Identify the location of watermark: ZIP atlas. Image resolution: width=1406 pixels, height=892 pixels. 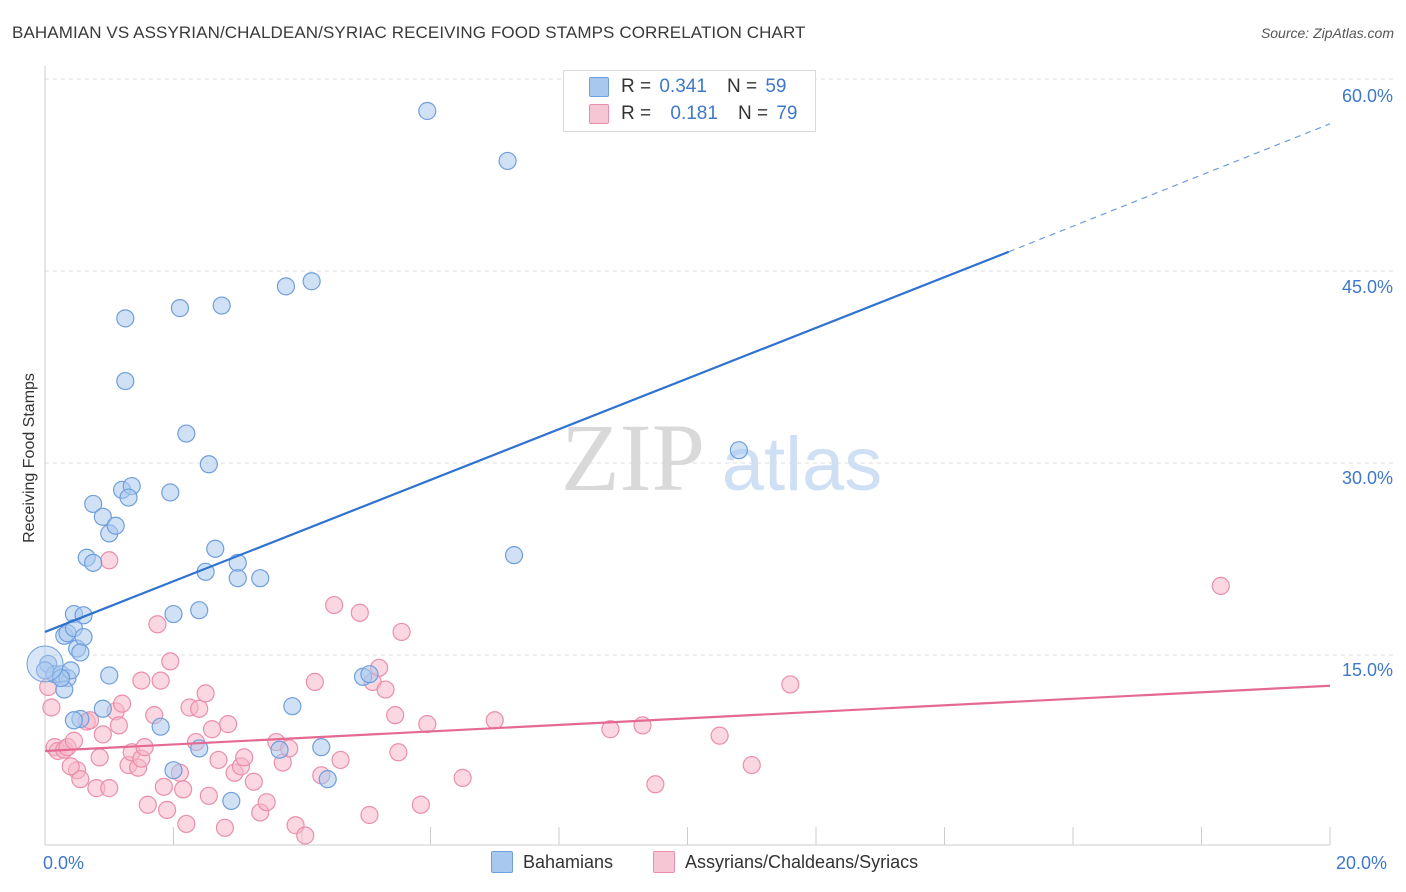
(721, 457).